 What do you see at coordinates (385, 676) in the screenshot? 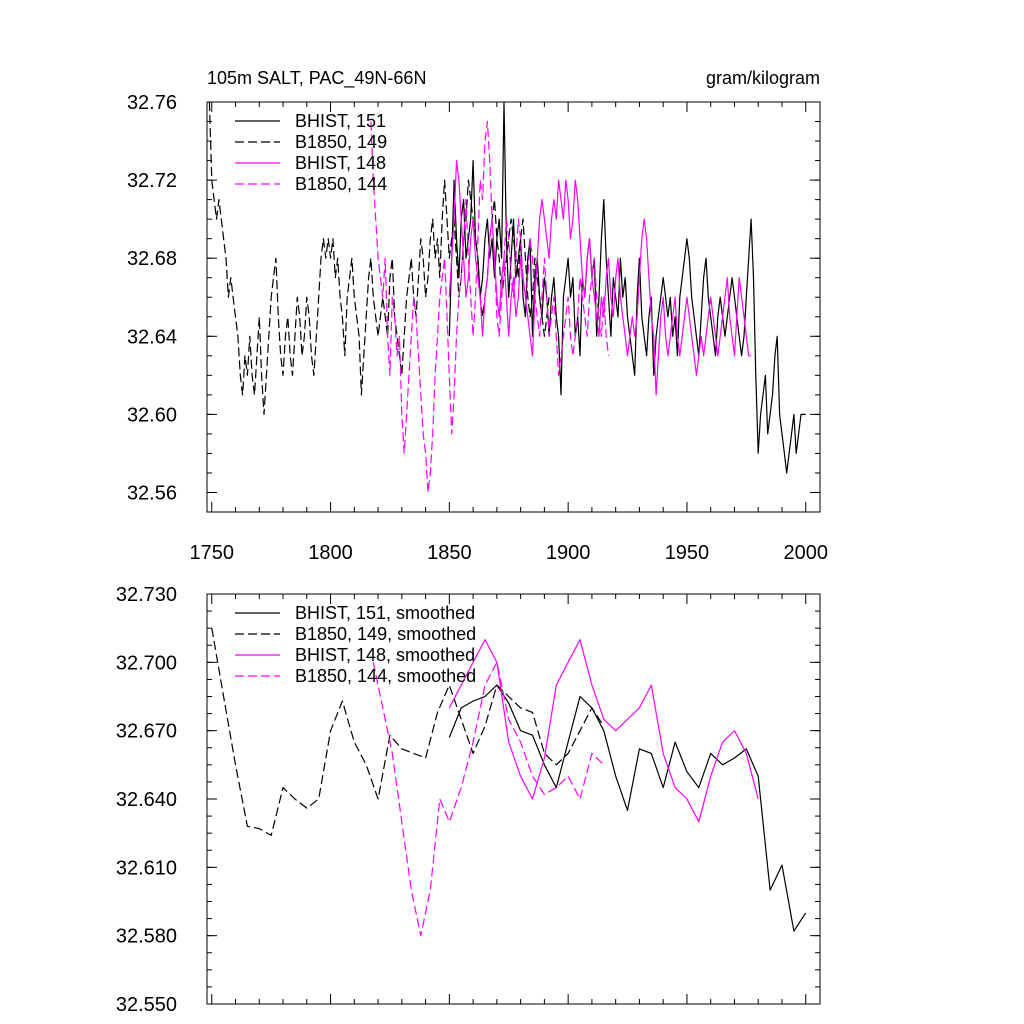
I see `legend-label: B1850, 144, smoothed` at bounding box center [385, 676].